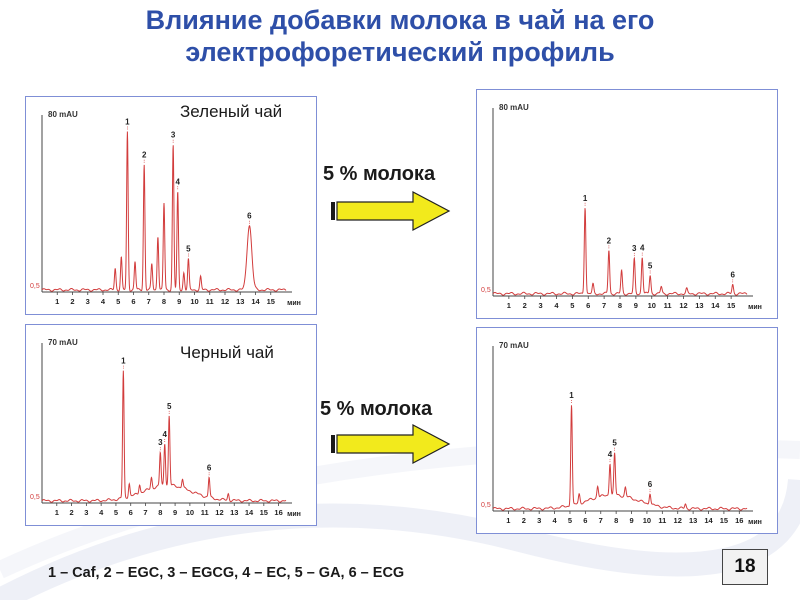 This screenshot has height=600, width=800. I want to click on milk-label-bottom: 5 % молока, so click(376, 409).